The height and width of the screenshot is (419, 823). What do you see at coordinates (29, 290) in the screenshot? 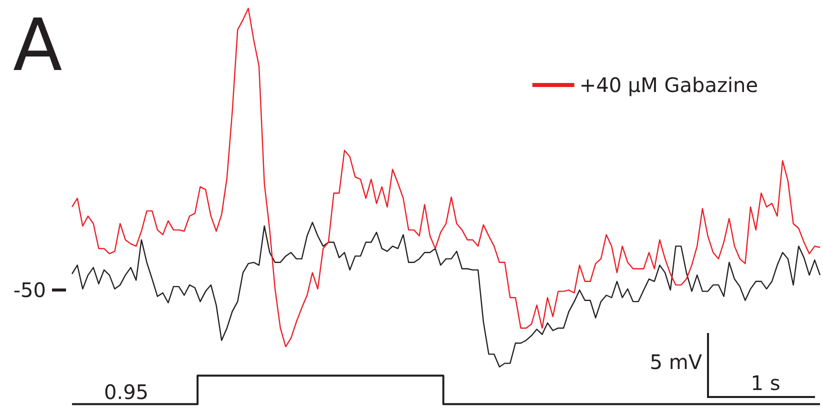
I see `text: -50` at bounding box center [29, 290].